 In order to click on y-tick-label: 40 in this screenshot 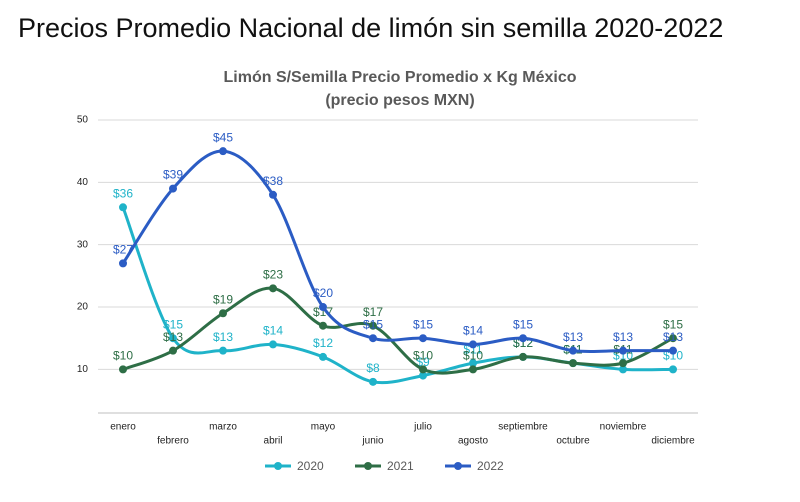, I will do `click(83, 182)`.